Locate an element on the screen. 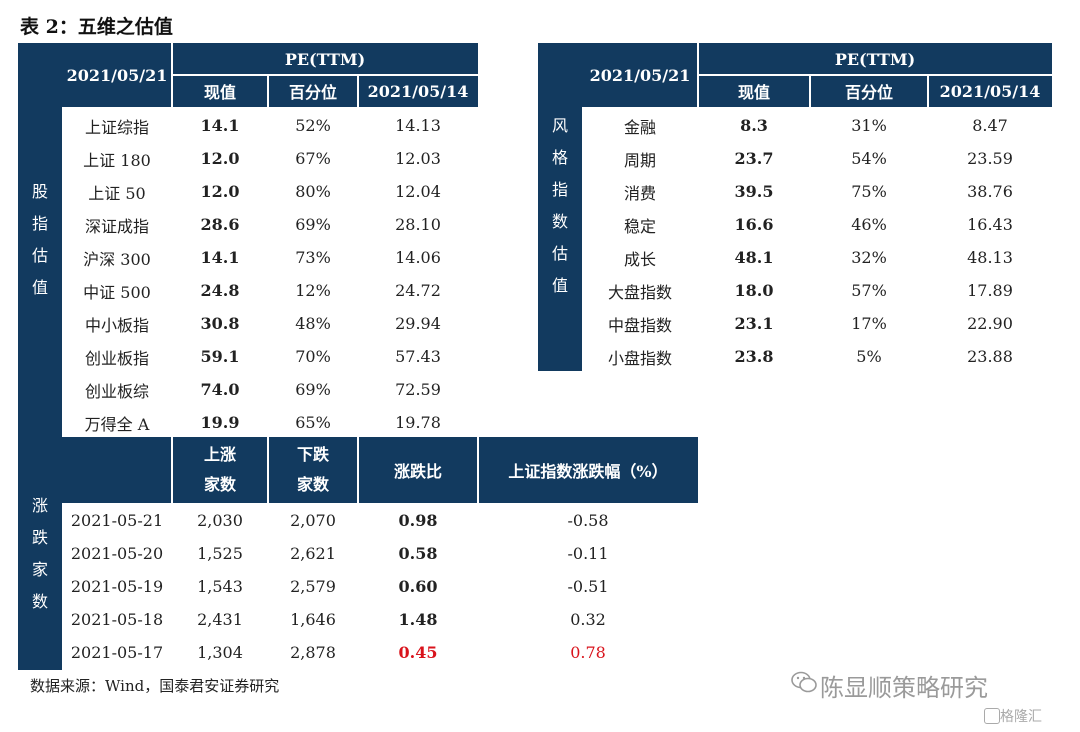  percentile-value: 54% is located at coordinates (869, 158).